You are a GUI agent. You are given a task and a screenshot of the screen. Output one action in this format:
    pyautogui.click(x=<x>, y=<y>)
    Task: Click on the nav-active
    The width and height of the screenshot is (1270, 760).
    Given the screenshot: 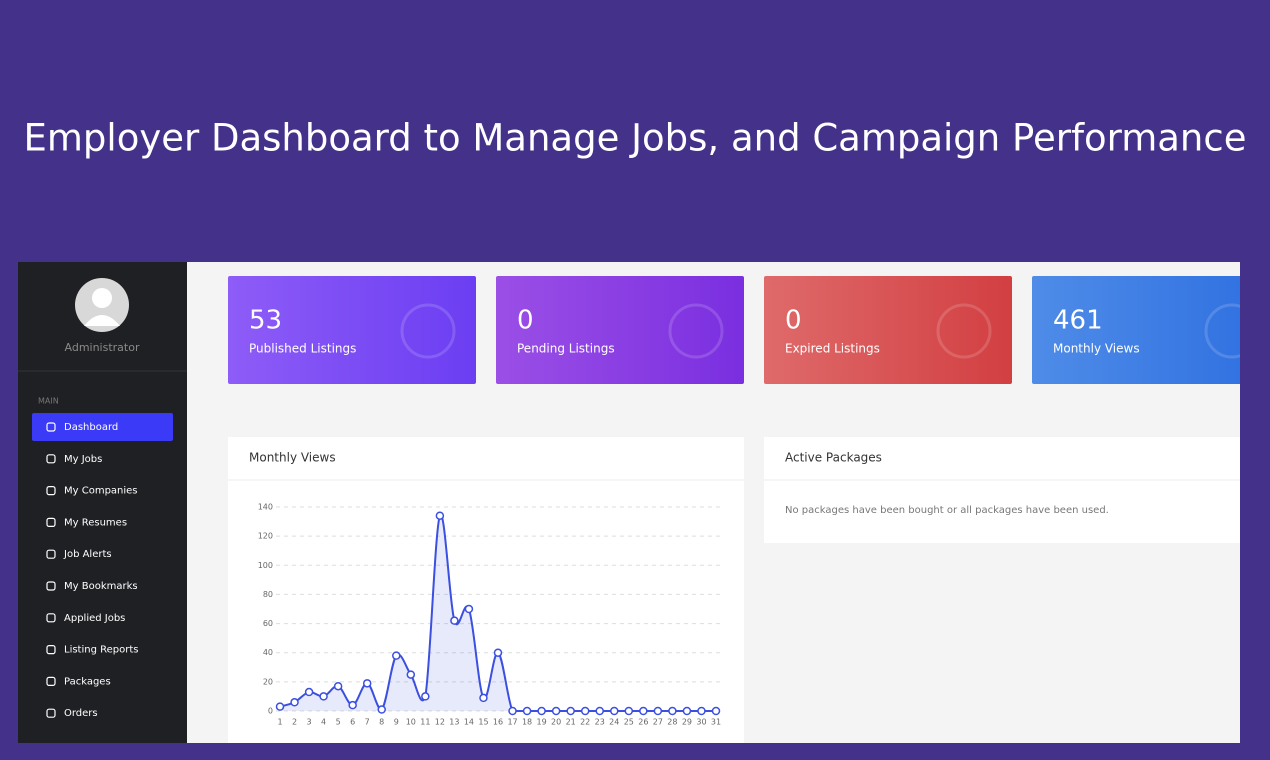 What is the action you would take?
    pyautogui.click(x=102, y=427)
    